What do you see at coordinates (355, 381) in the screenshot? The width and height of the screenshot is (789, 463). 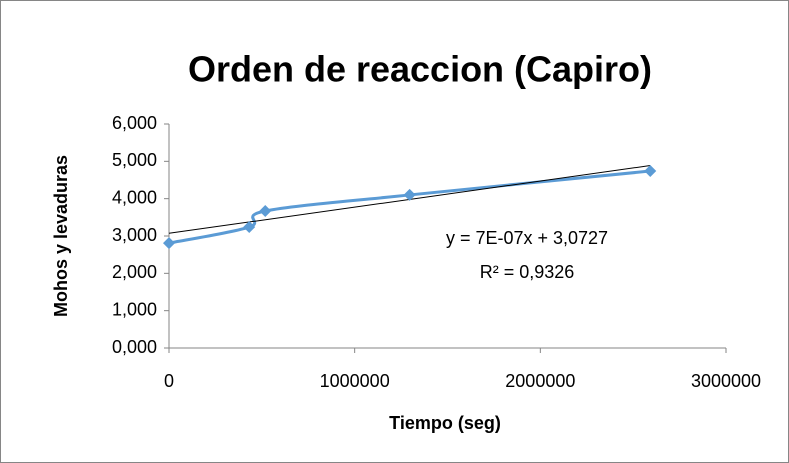 I see `x-tick-label: 1000000` at bounding box center [355, 381].